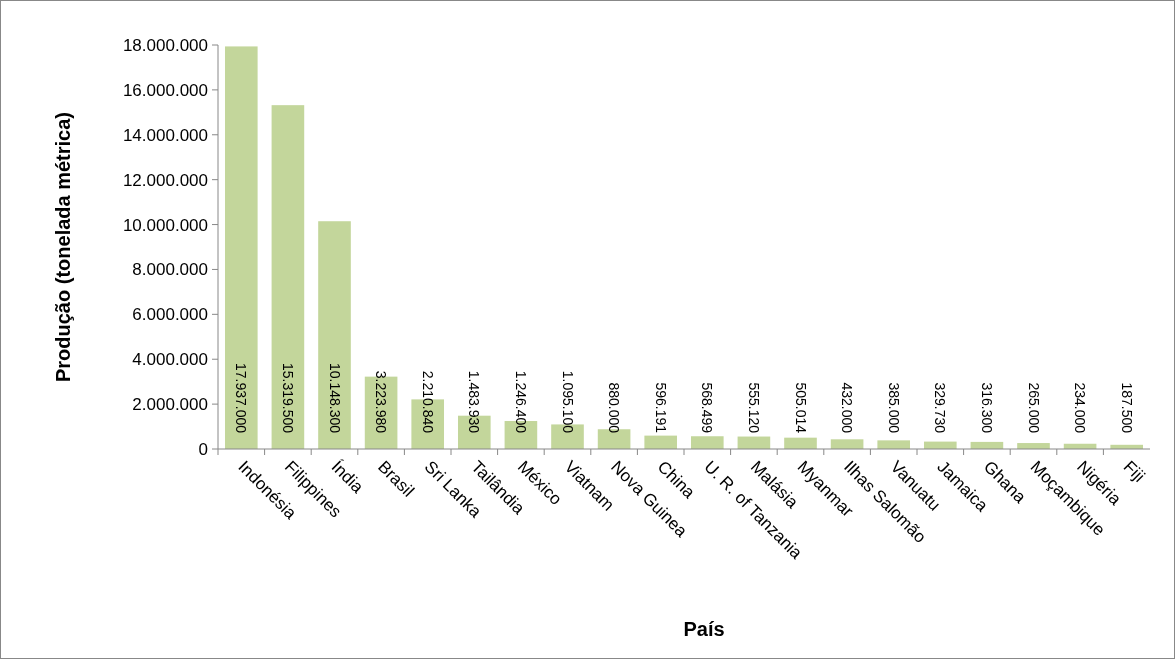 The width and height of the screenshot is (1175, 659). Describe the element at coordinates (614, 408) in the screenshot. I see `data-label: 880.000` at that location.